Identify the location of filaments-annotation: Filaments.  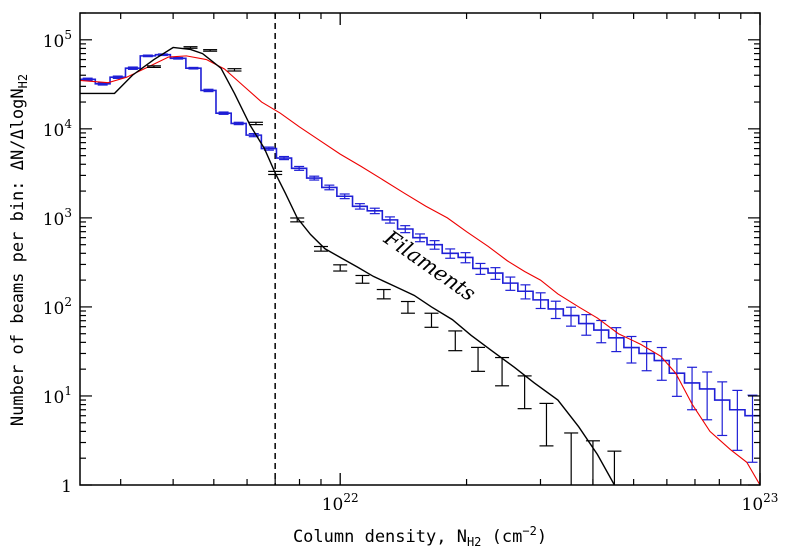
(429, 265).